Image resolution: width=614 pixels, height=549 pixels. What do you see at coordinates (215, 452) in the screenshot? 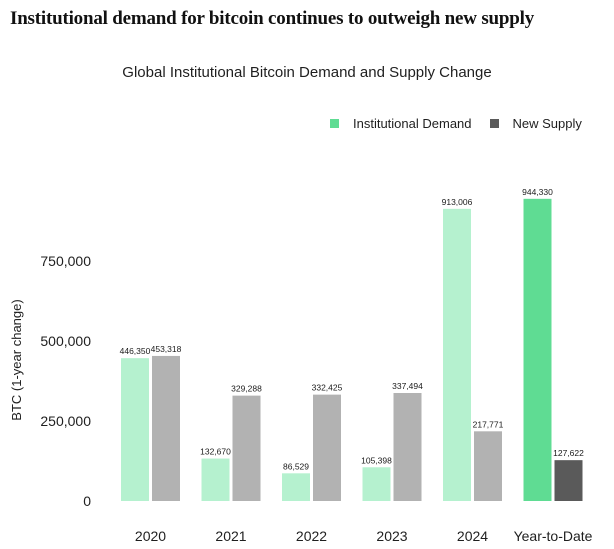
I see `bar-value-label: 132,670` at bounding box center [215, 452].